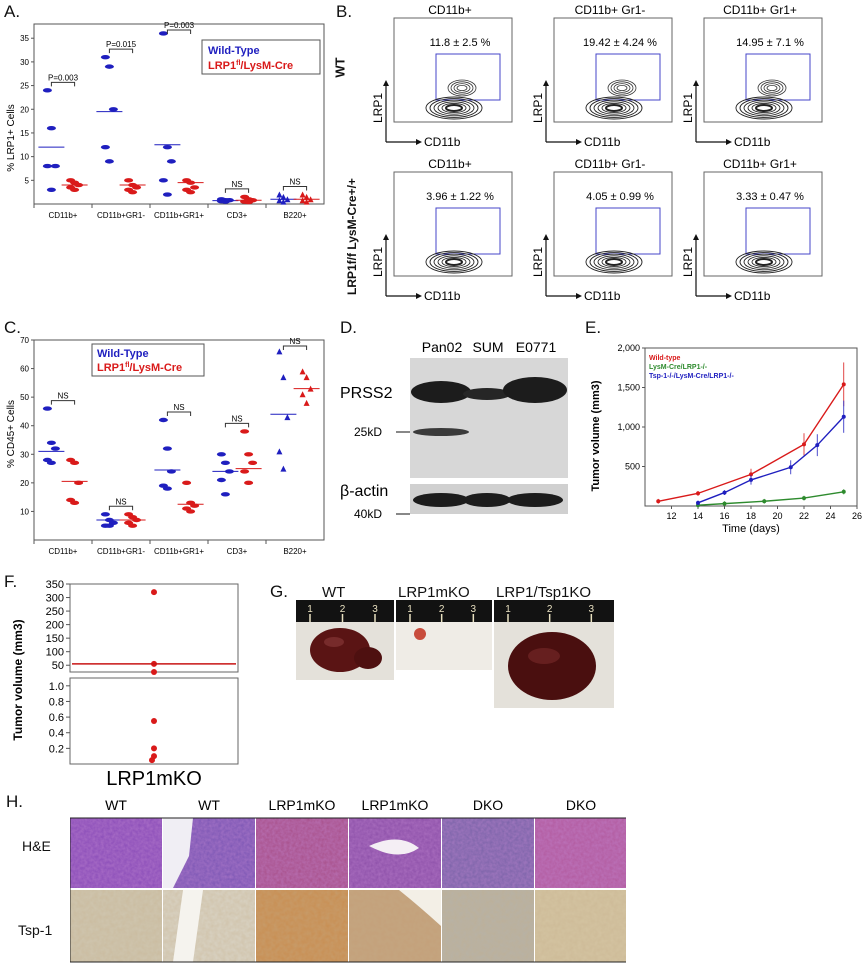 Image resolution: width=868 pixels, height=968 pixels. Describe the element at coordinates (11, 581) in the screenshot. I see `panel-letter-f: F.` at that location.